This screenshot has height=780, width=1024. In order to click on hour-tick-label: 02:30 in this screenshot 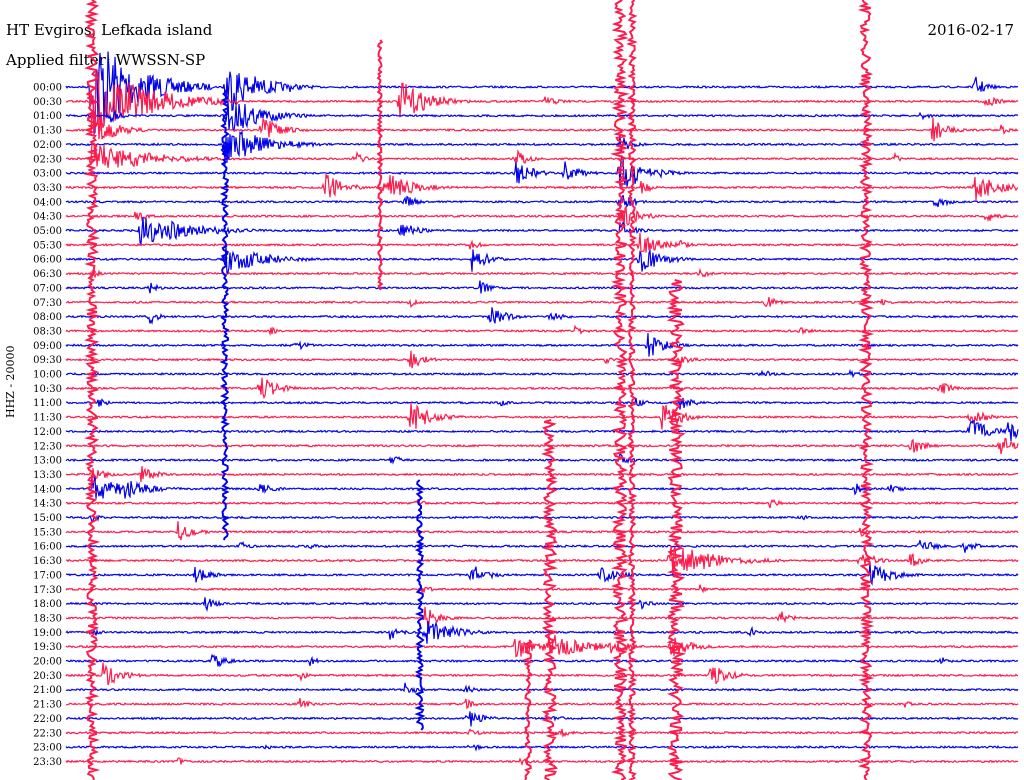, I will do `click(47, 159)`.